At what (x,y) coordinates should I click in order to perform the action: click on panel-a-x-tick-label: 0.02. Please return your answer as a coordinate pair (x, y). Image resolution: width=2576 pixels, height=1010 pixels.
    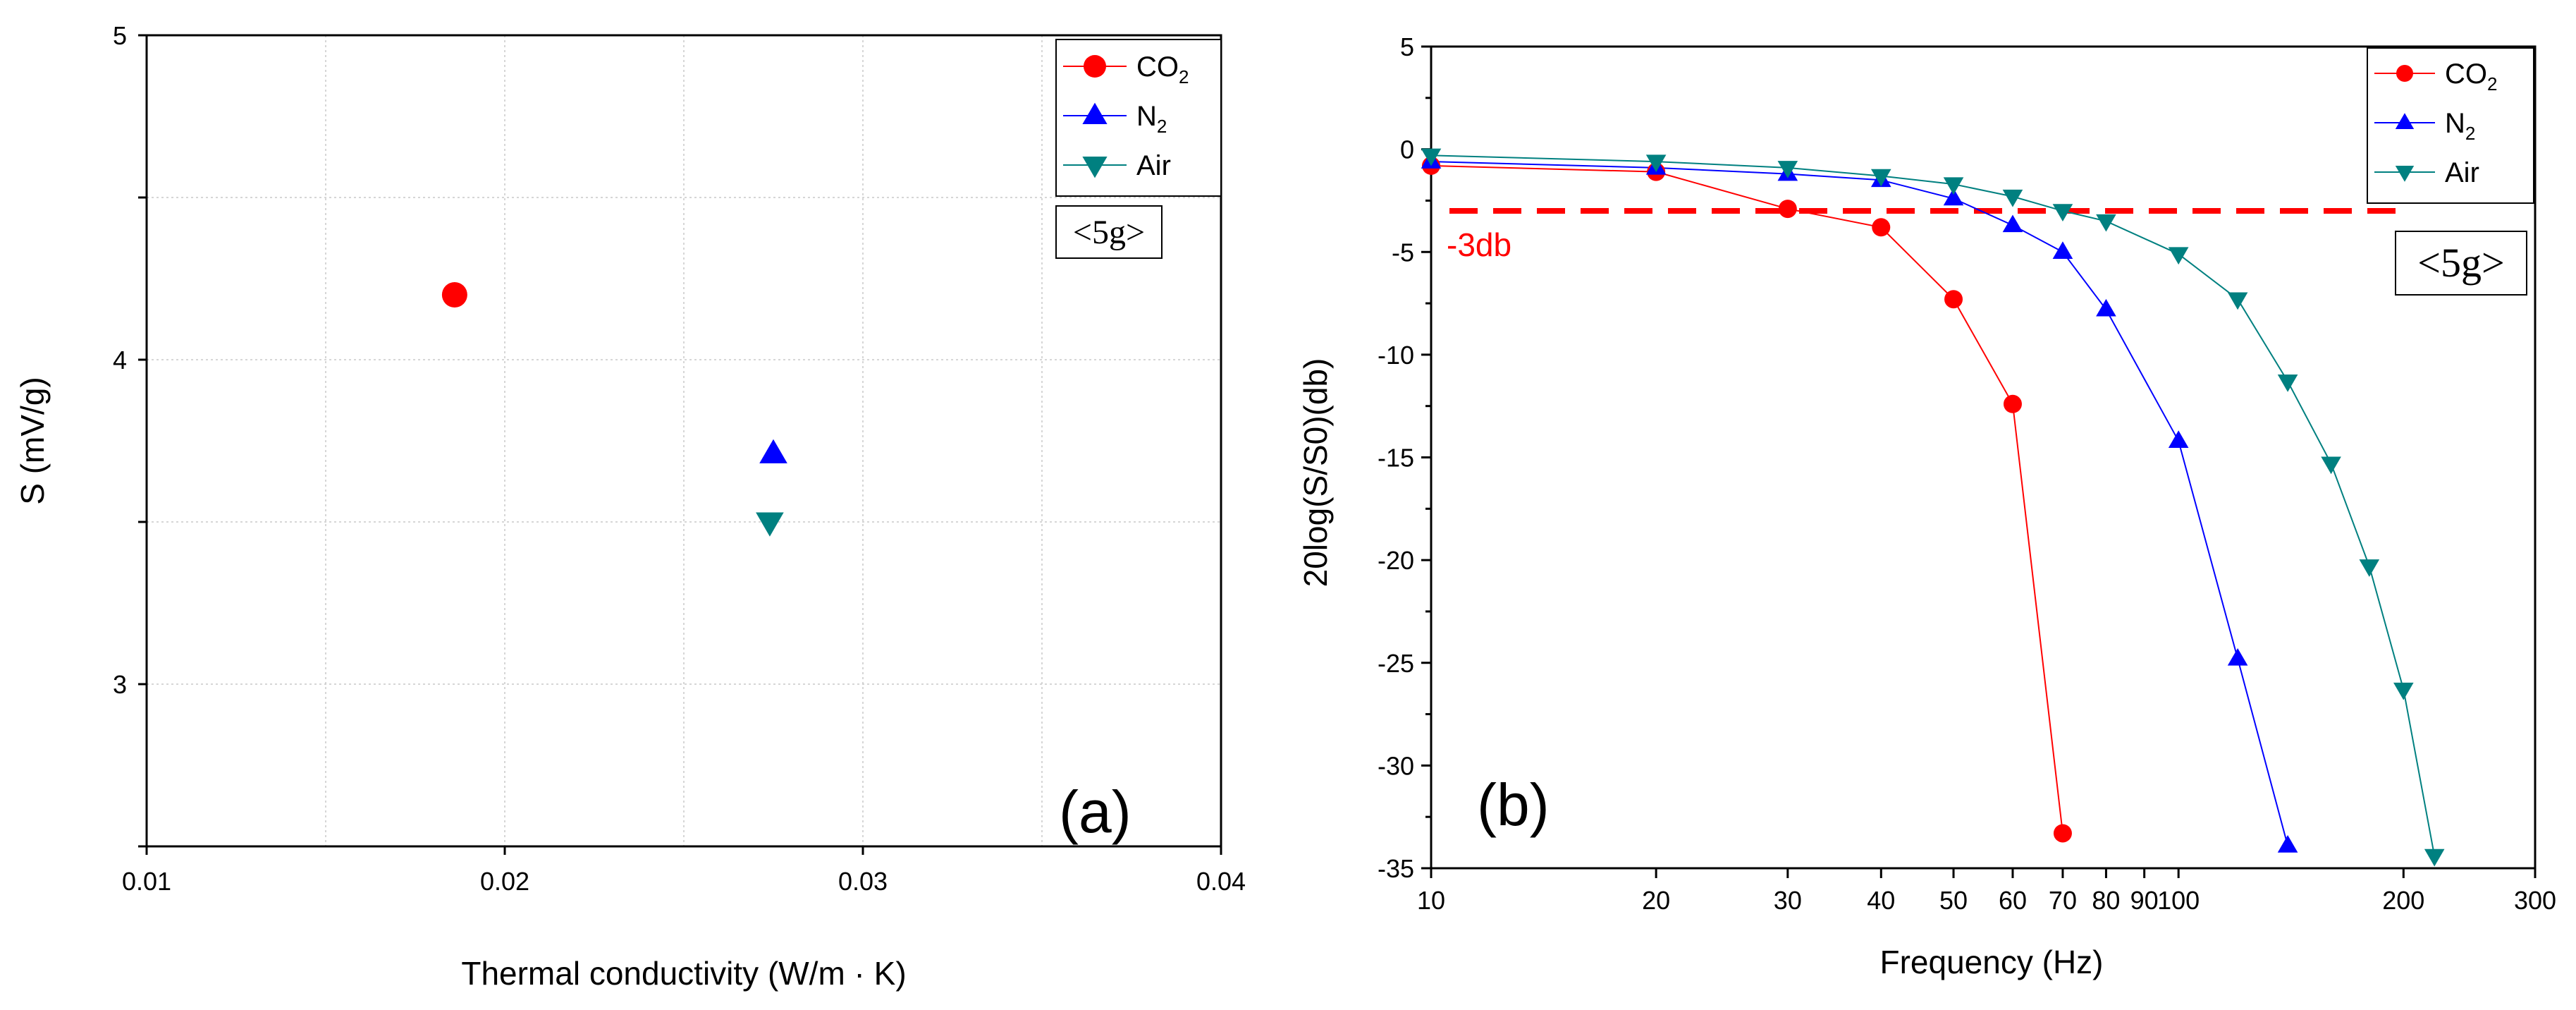
    Looking at the image, I should click on (504, 881).